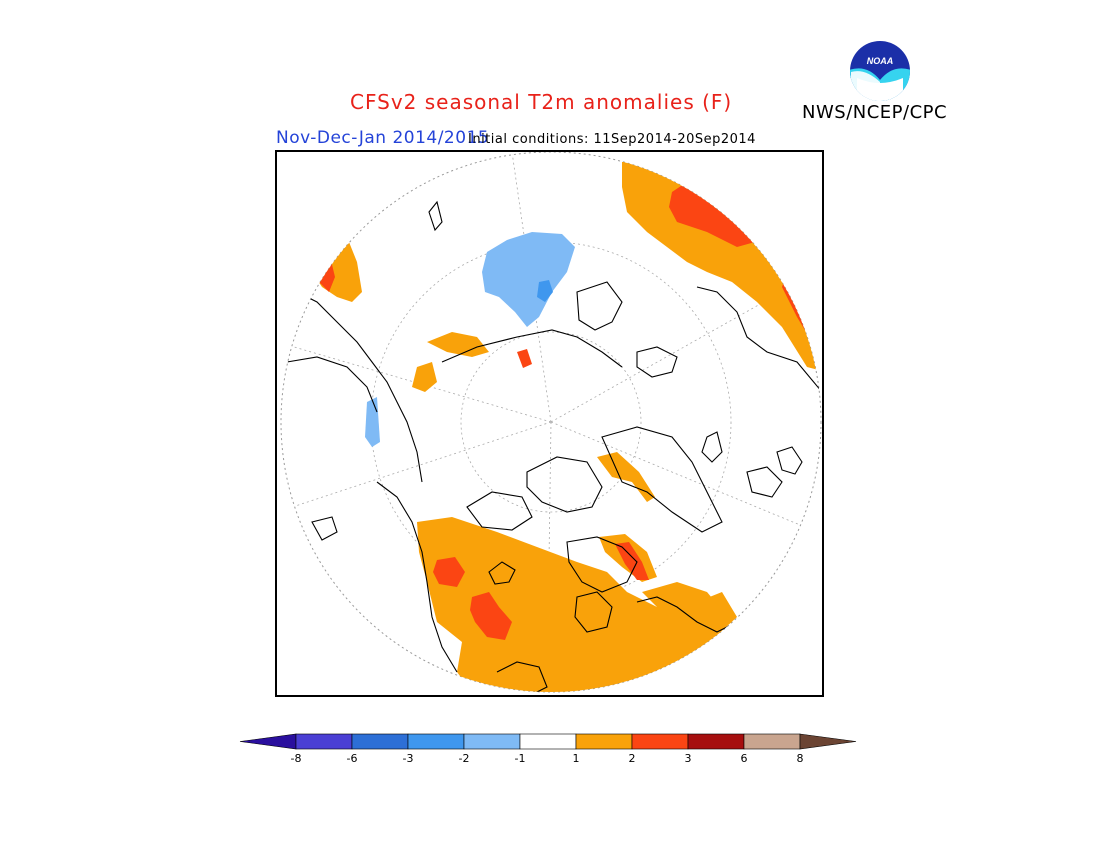 This screenshot has width=1100, height=850. I want to click on anomaly-hot-baltic, so click(632, 561).